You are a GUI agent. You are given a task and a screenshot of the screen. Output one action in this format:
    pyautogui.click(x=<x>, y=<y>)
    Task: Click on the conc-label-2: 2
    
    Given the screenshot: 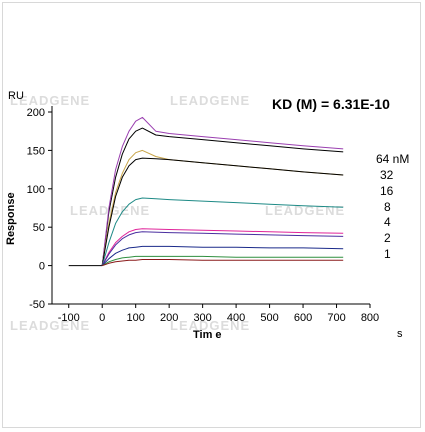 What is the action you would take?
    pyautogui.click(x=387, y=238)
    